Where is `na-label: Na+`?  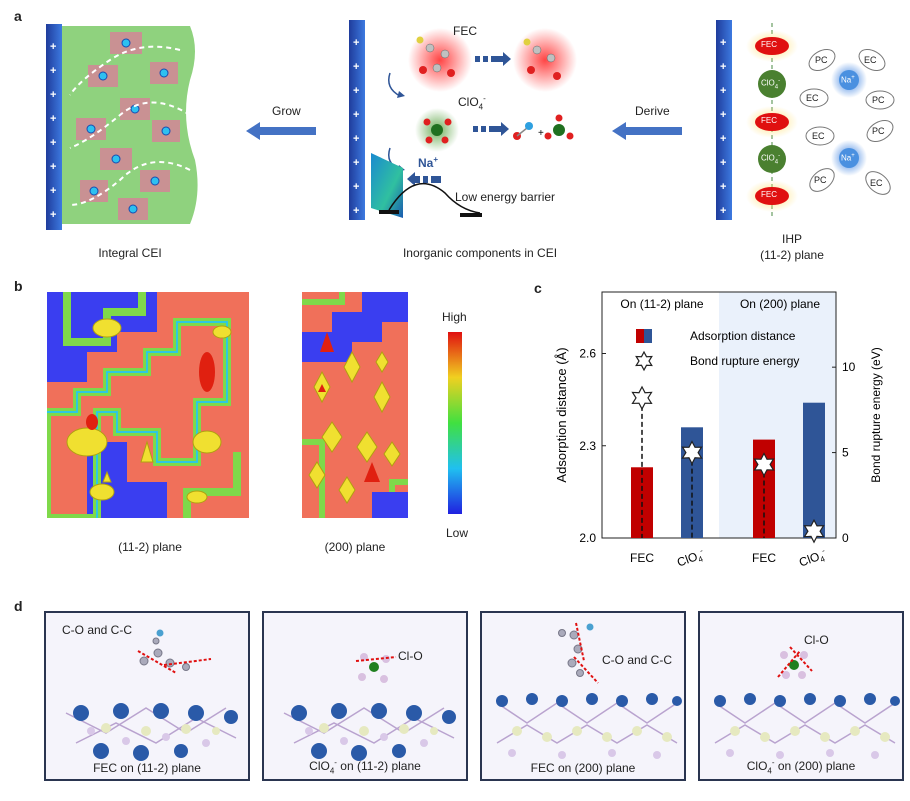
na-label: Na+ is located at coordinates (428, 162).